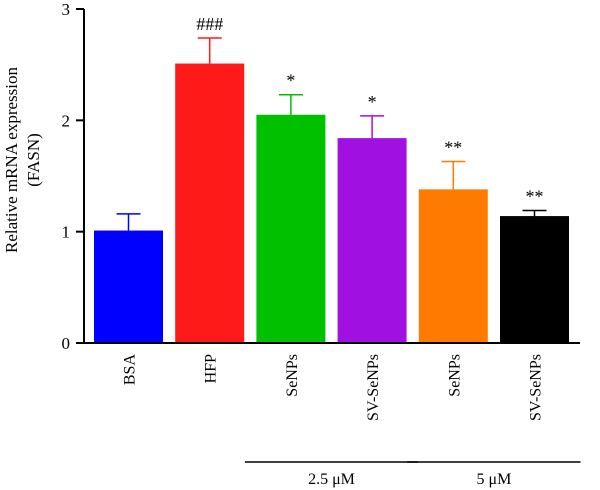  What do you see at coordinates (331, 479) in the screenshot?
I see `group-label-0: 2.5 μM` at bounding box center [331, 479].